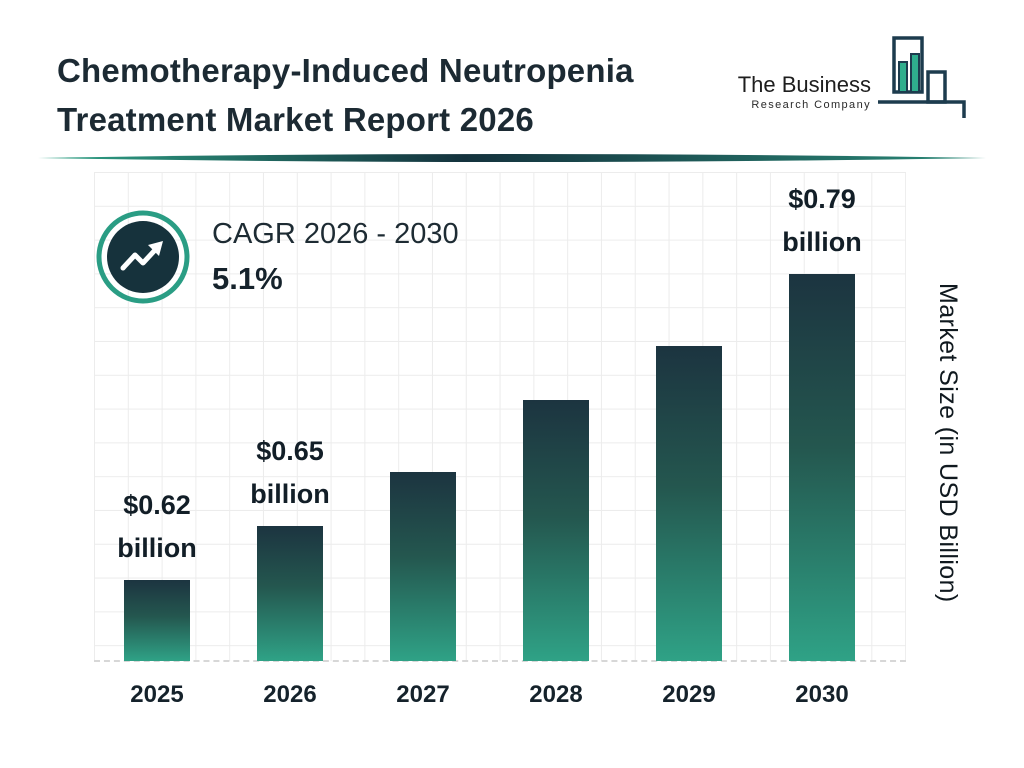  What do you see at coordinates (500, 661) in the screenshot?
I see `chart-baseline` at bounding box center [500, 661].